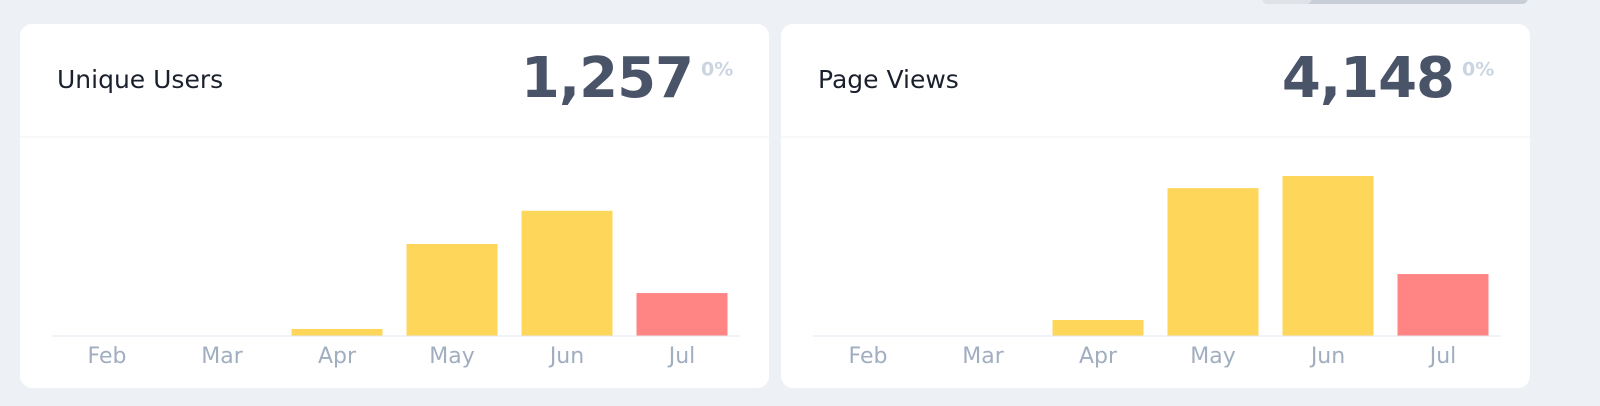  Describe the element at coordinates (607, 78) in the screenshot. I see `total-value: 1,257` at that location.